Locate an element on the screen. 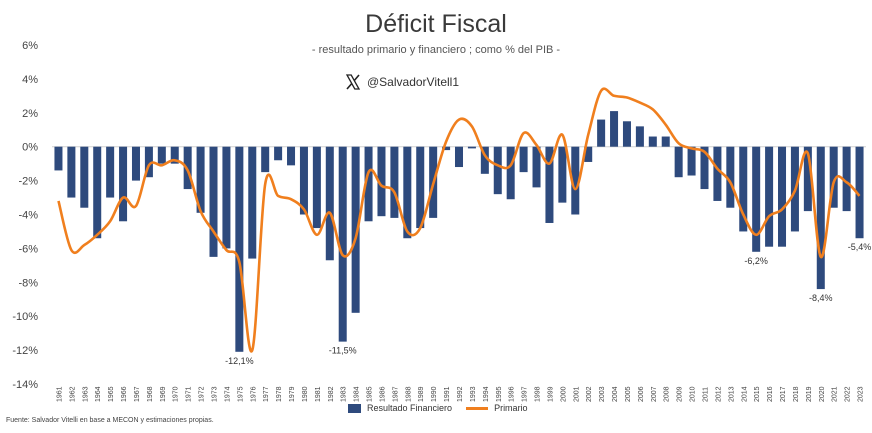 This screenshot has width=872, height=433. bar-1997 is located at coordinates (523, 159).